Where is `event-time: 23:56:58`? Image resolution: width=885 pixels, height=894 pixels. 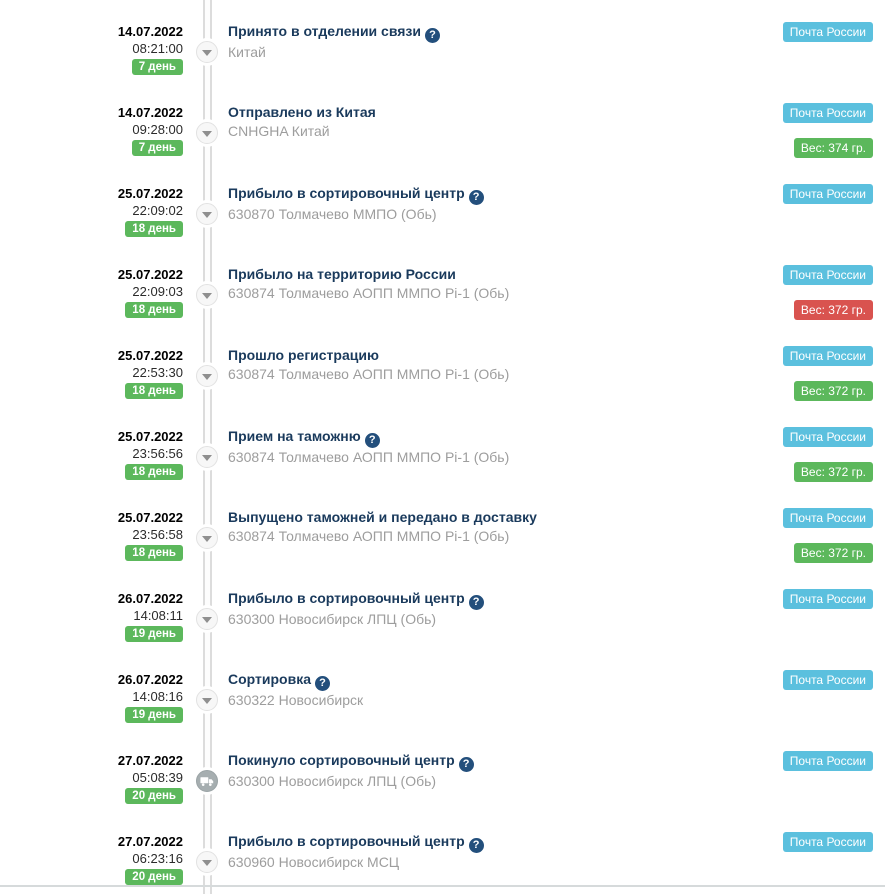
event-time: 23:56:58 is located at coordinates (157, 534).